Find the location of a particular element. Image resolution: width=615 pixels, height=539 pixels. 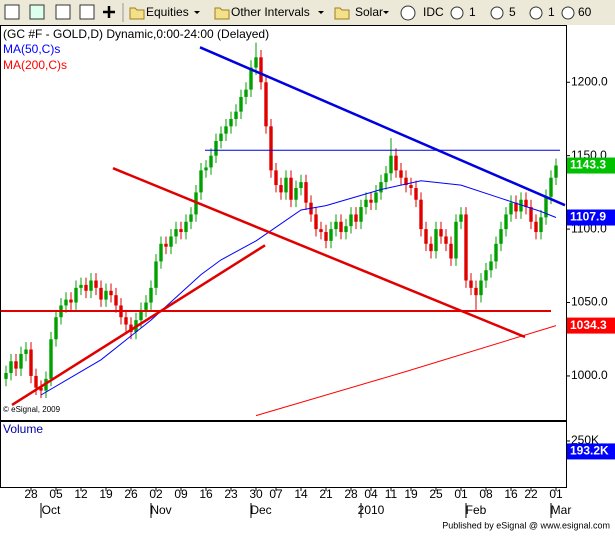

month-label: 2010 is located at coordinates (371, 510).